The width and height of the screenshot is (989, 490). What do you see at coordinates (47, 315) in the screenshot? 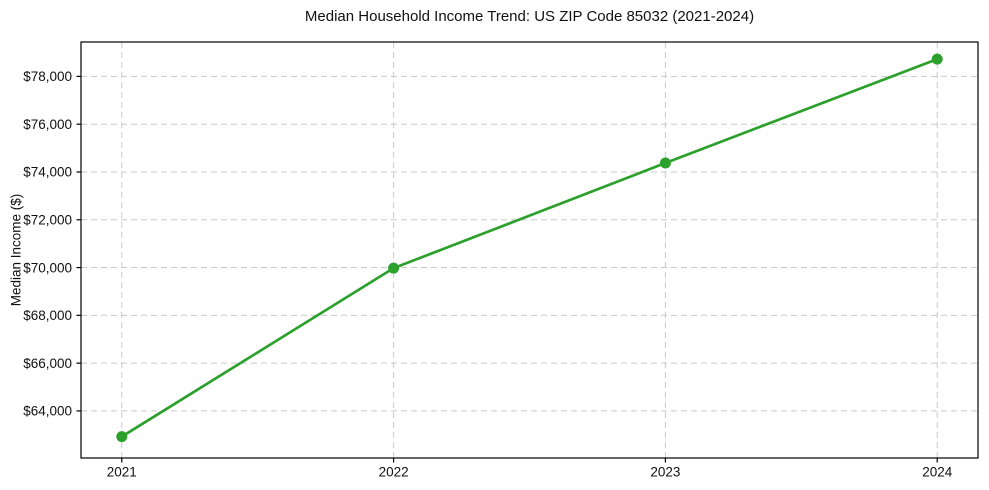
I see `y-tick-label: $68,000` at bounding box center [47, 315].